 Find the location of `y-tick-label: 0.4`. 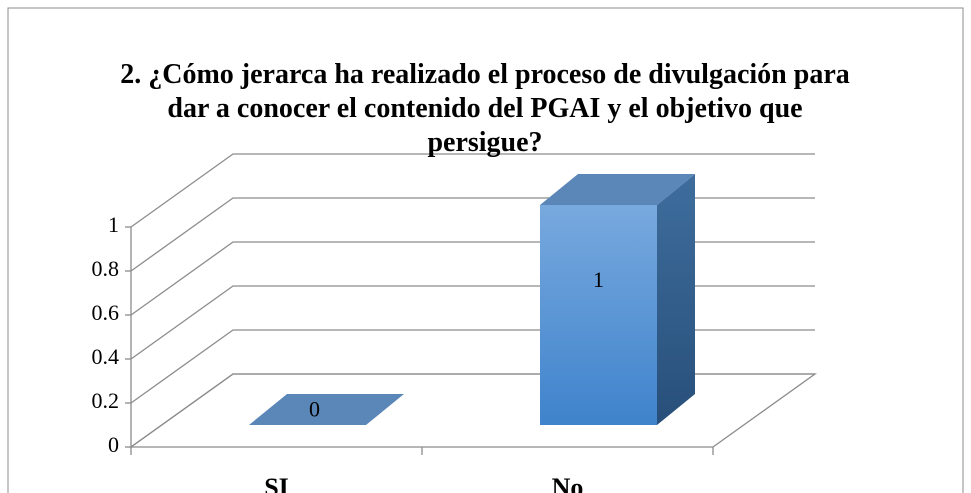

y-tick-label: 0.4 is located at coordinates (106, 356).